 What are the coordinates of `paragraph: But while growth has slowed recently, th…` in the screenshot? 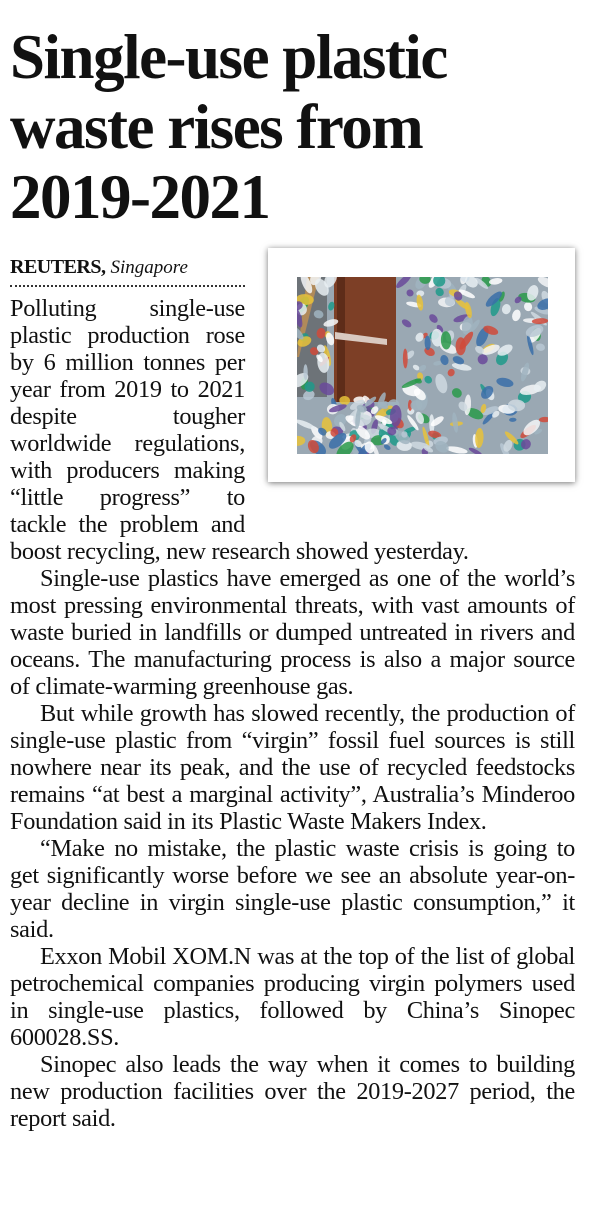 It's located at (292, 767).